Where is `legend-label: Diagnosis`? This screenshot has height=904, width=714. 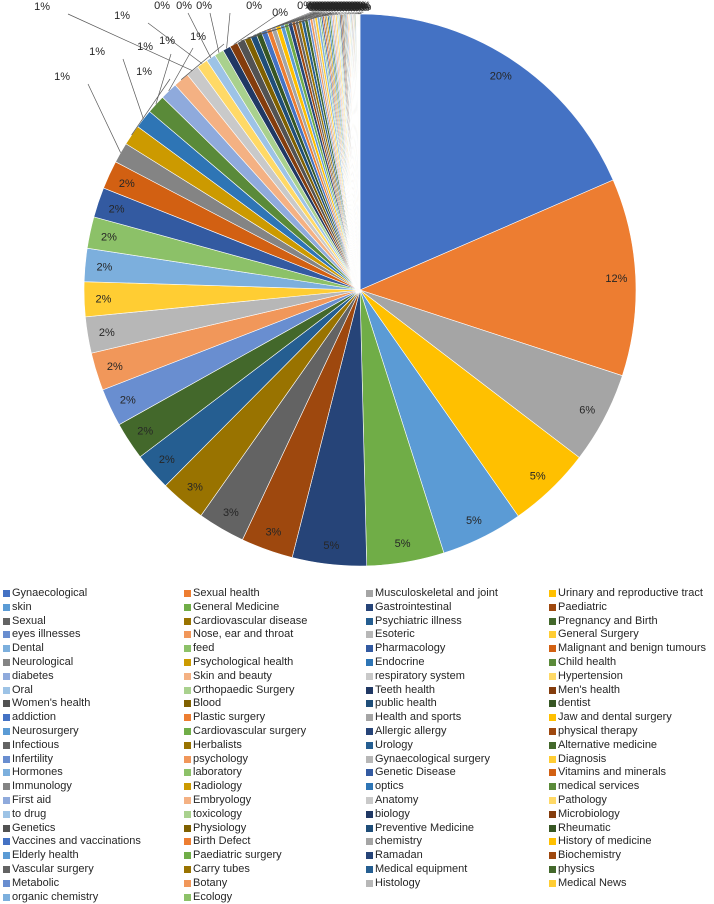 legend-label: Diagnosis is located at coordinates (582, 758).